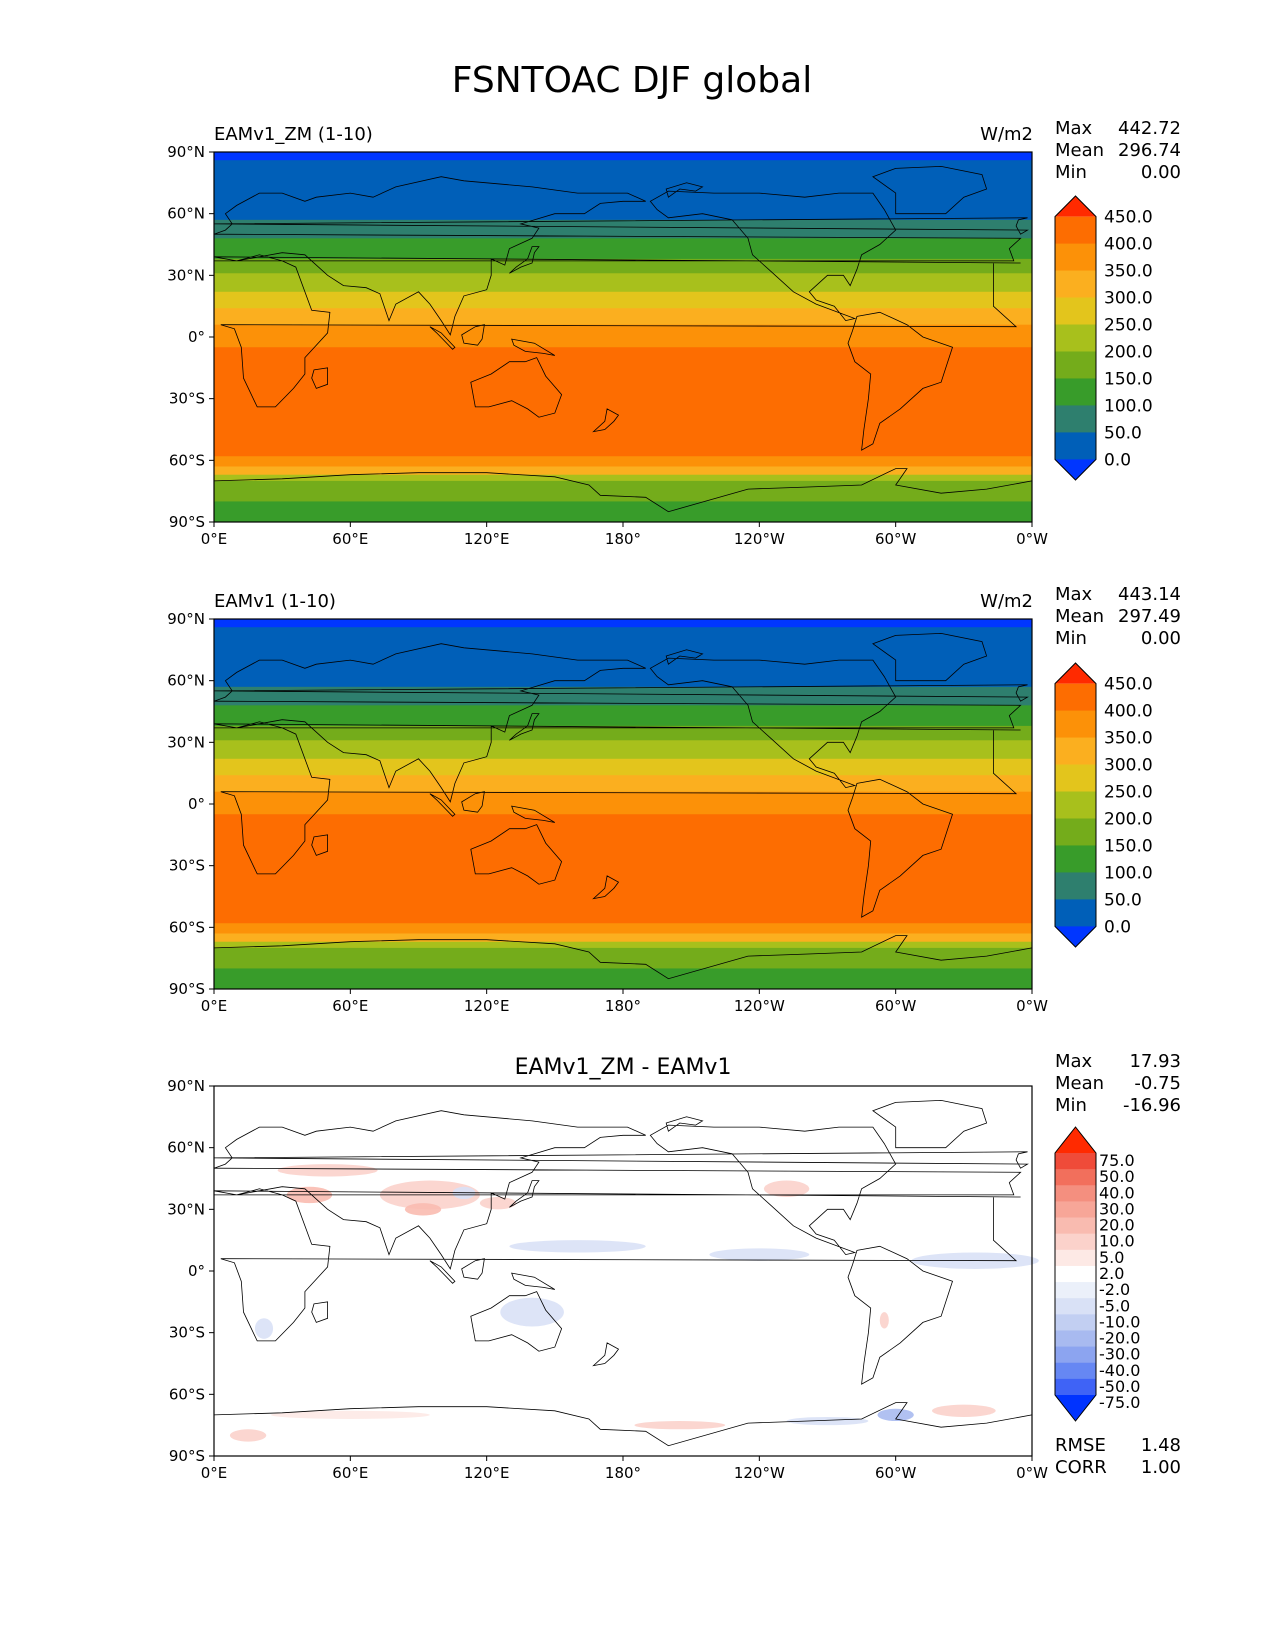 The height and width of the screenshot is (1650, 1275). I want to click on stat-value: 0.00, so click(1161, 638).